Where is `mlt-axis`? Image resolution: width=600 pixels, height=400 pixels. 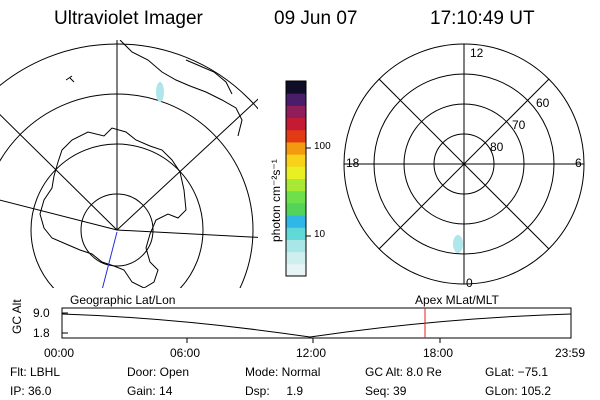 mlt-axis is located at coordinates (464, 164).